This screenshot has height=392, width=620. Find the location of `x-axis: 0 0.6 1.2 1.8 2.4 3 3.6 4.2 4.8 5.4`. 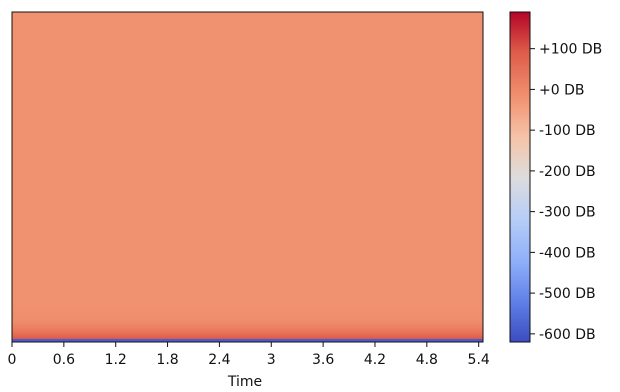

x-axis: 0 0.6 1.2 1.8 2.4 3 3.6 4.2 4.8 5.4 is located at coordinates (249, 355).